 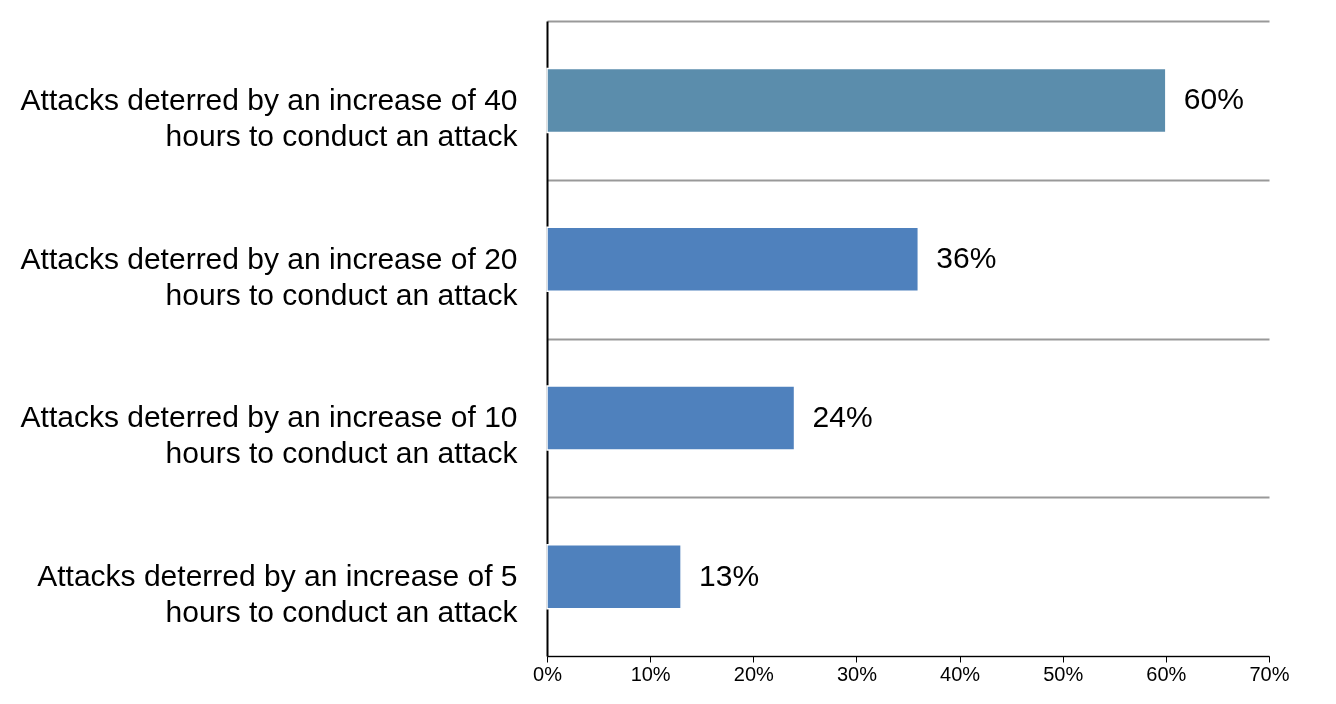 What do you see at coordinates (729, 575) in the screenshot?
I see `data-label: 13%` at bounding box center [729, 575].